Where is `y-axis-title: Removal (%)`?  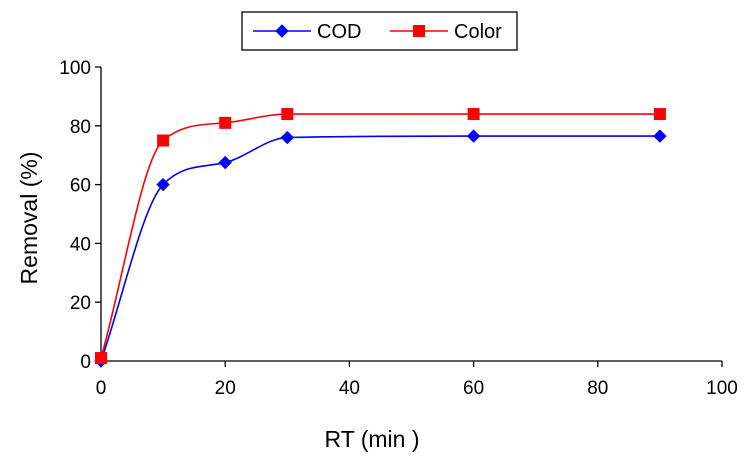 y-axis-title: Removal (%) is located at coordinates (29, 218).